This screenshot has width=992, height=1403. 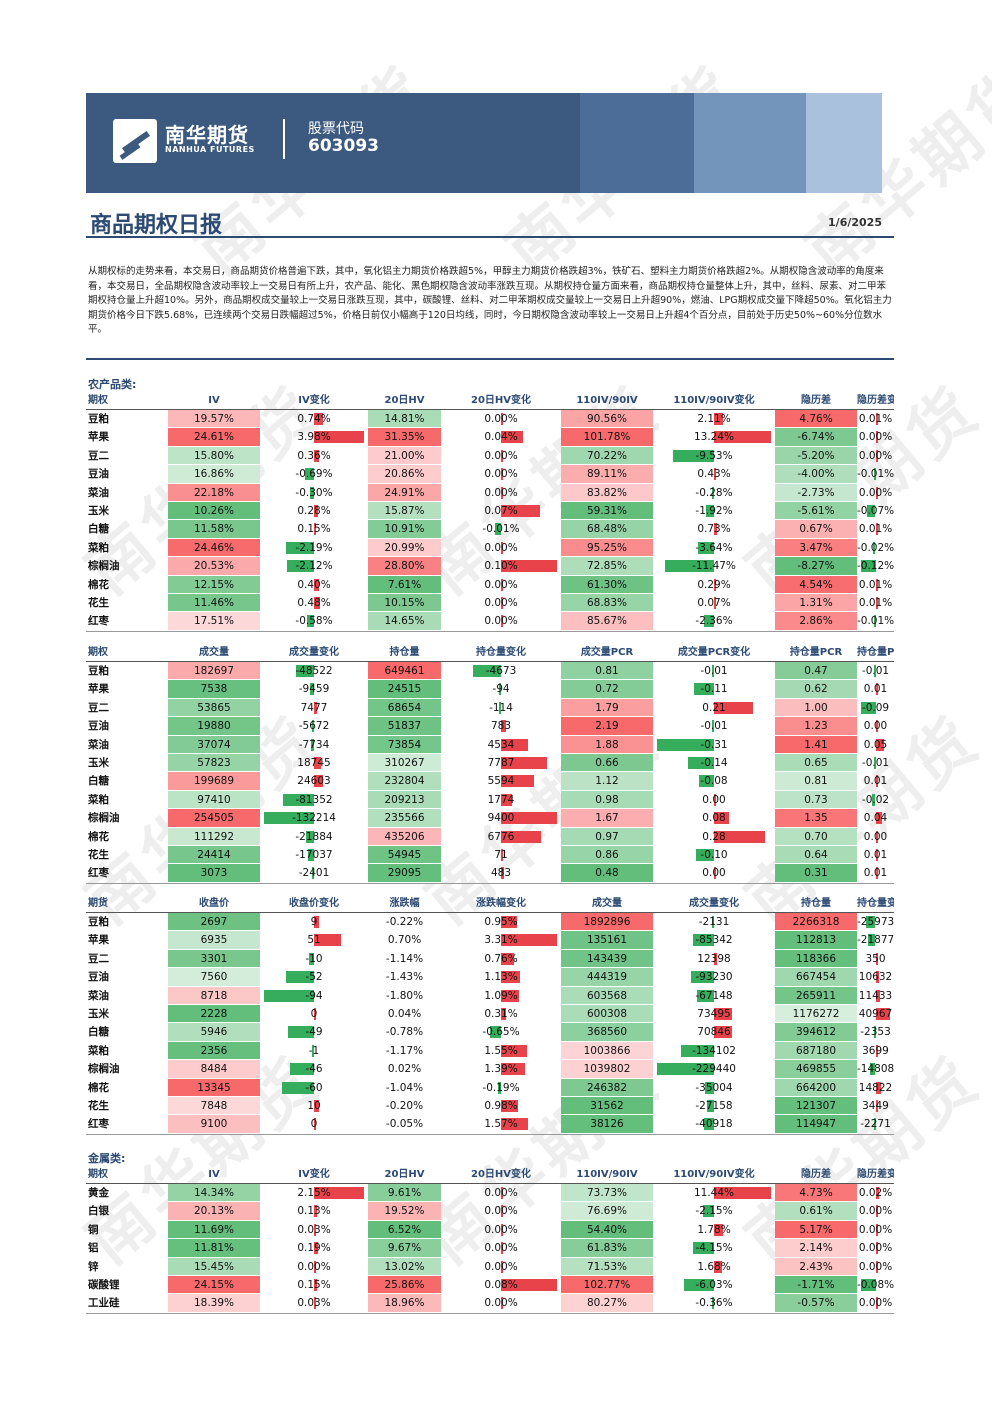 What do you see at coordinates (714, 745) in the screenshot?
I see `databar-cell: -0.31` at bounding box center [714, 745].